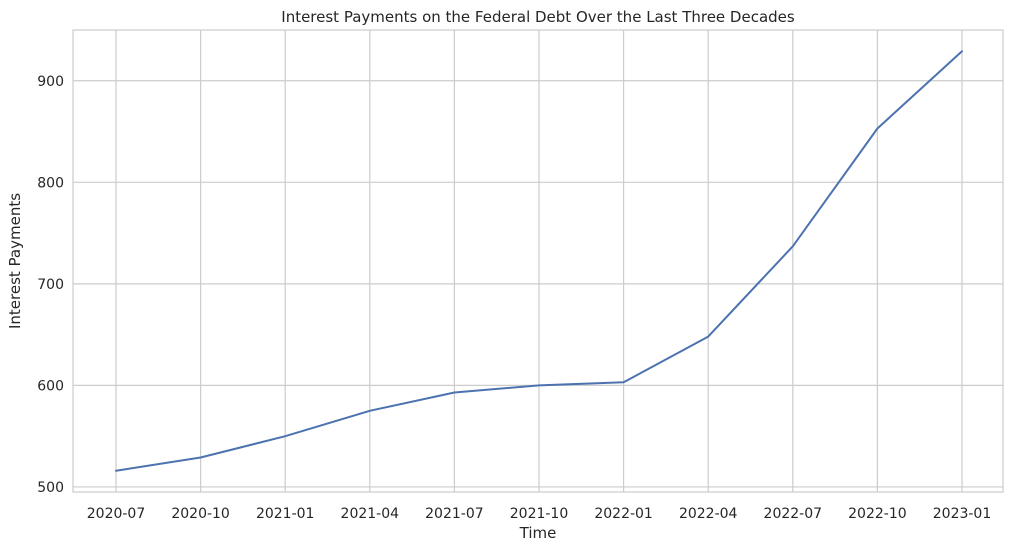 The image size is (1013, 551). I want to click on x-tick-label: 2021-01, so click(285, 514).